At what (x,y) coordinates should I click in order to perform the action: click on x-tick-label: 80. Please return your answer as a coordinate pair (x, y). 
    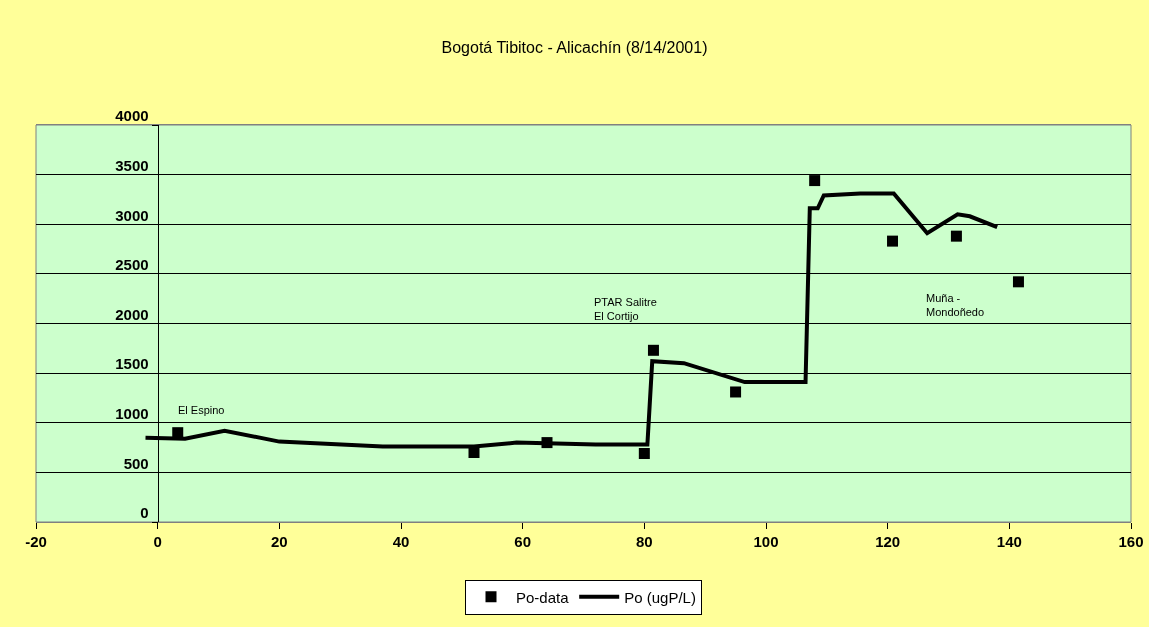
    Looking at the image, I should click on (644, 541).